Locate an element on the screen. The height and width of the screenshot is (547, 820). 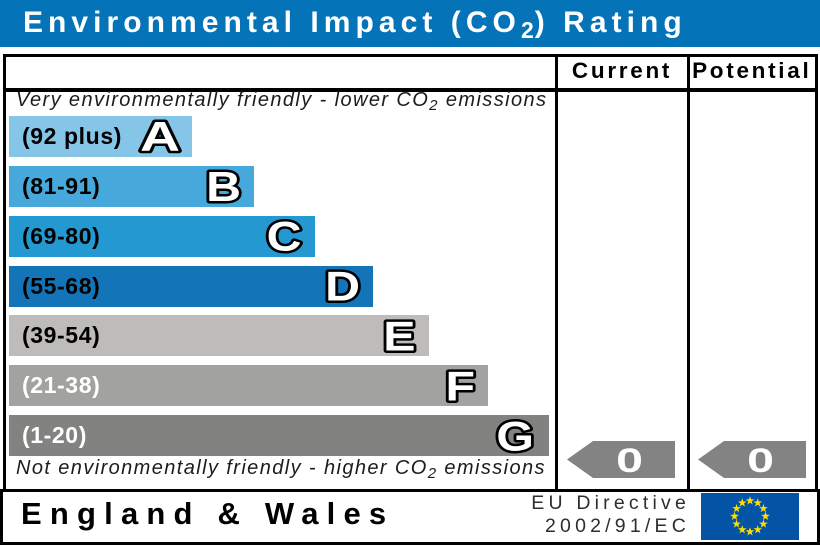
svg-text: A is located at coordinates (160, 136).